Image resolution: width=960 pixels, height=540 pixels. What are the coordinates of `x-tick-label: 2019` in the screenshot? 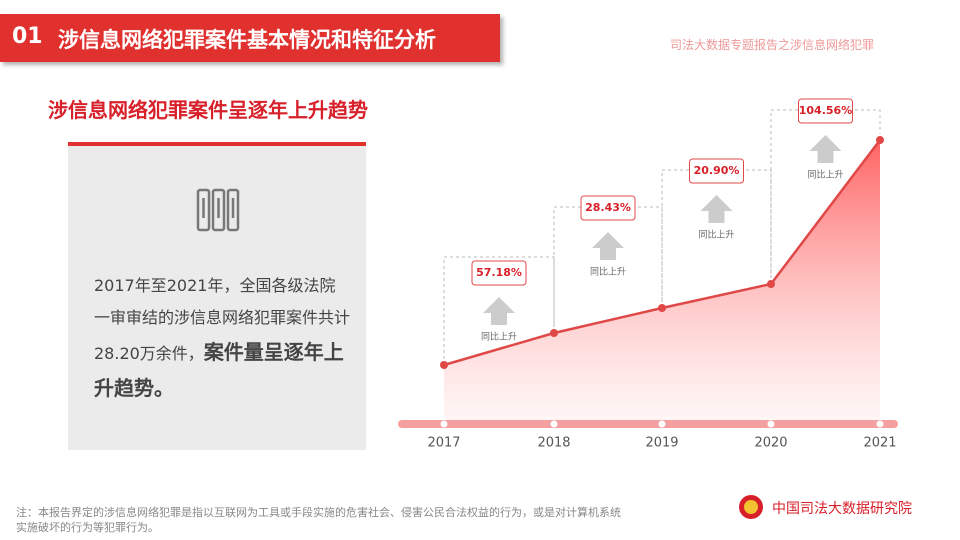 It's located at (661, 443).